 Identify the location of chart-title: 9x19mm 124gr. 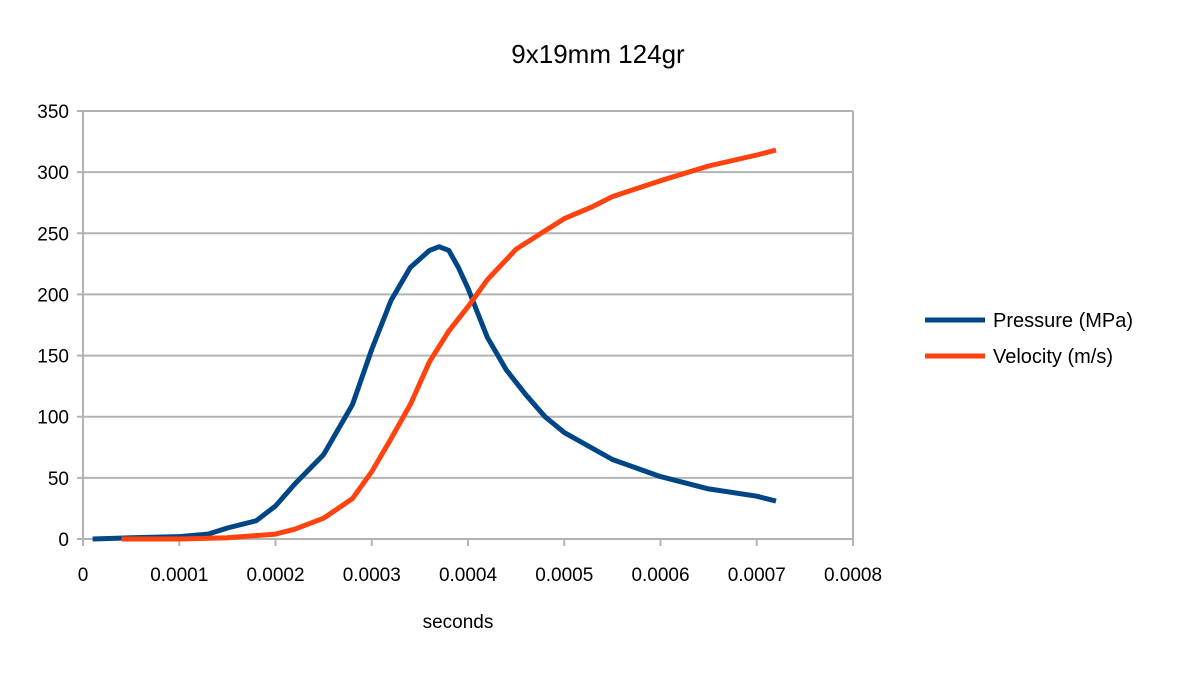
(598, 54).